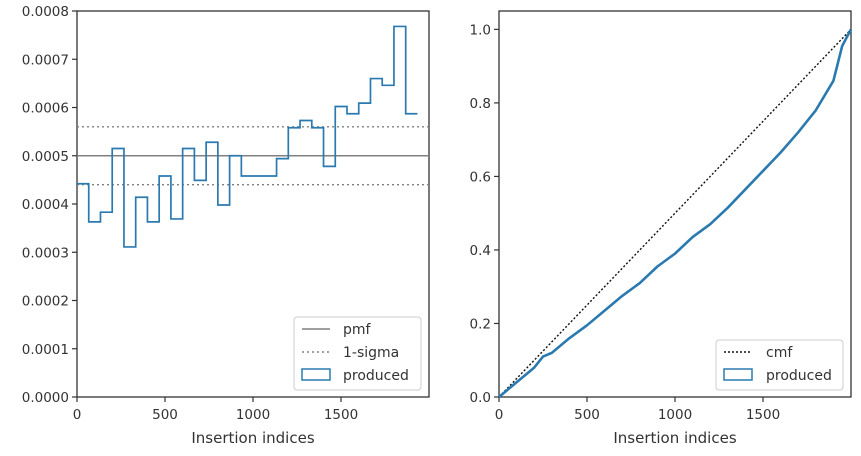 This screenshot has height=456, width=861. What do you see at coordinates (45, 398) in the screenshot?
I see `y-tick-label: 0.0000` at bounding box center [45, 398].